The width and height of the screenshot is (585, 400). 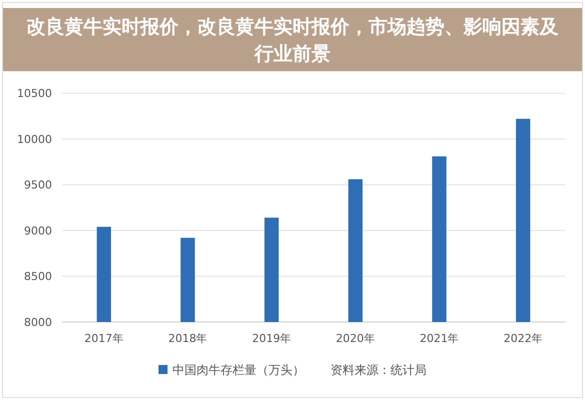 I want to click on x-tick-label: 2020年, so click(x=355, y=338).